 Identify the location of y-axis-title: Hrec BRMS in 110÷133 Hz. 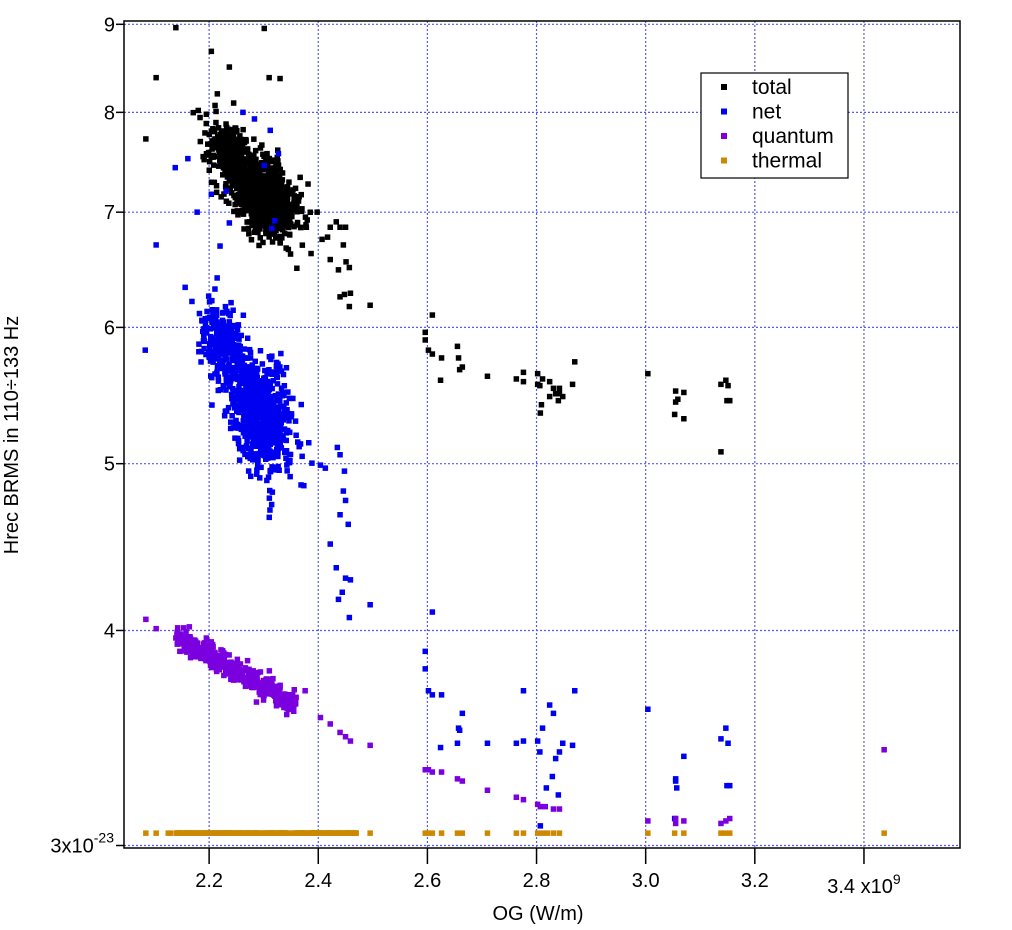
(12, 435).